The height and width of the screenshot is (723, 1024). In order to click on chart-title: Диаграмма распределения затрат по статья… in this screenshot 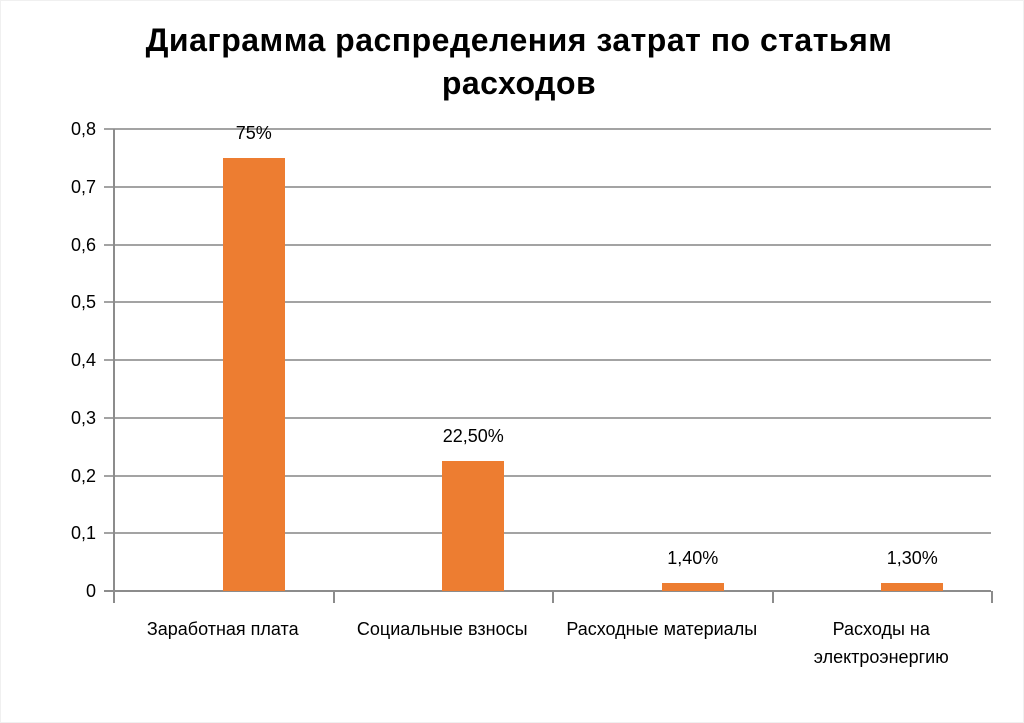, I will do `click(519, 61)`.